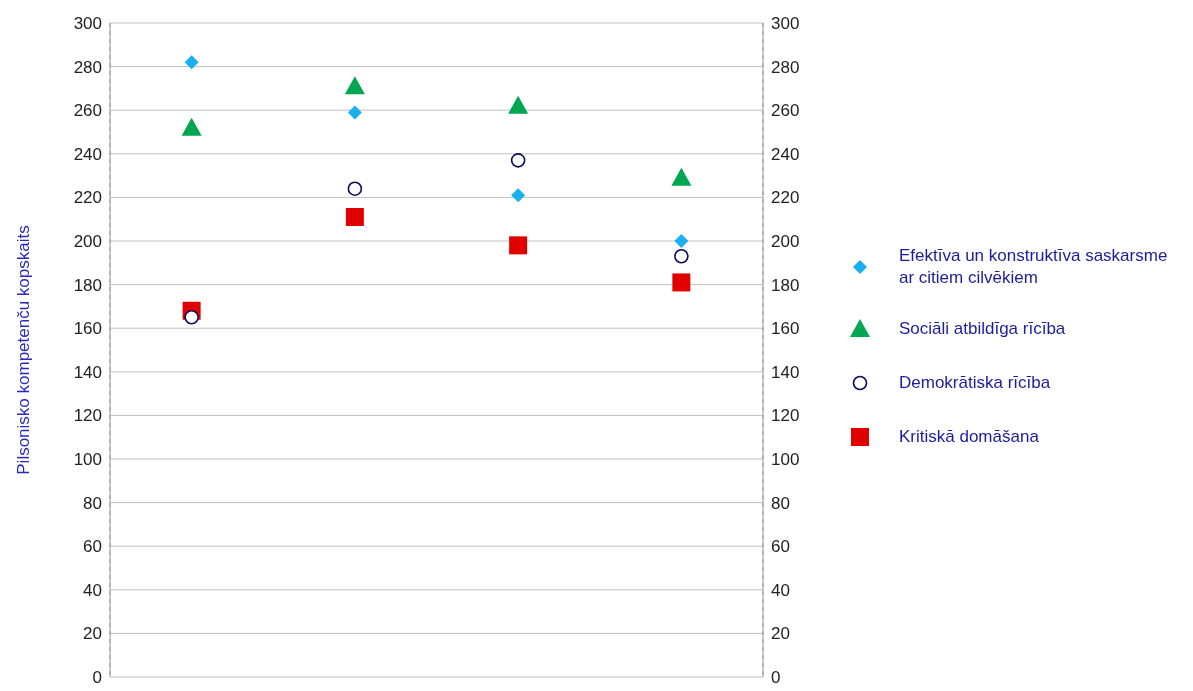 Image resolution: width=1193 pixels, height=691 pixels. I want to click on y2-tick-label: 200, so click(785, 242).